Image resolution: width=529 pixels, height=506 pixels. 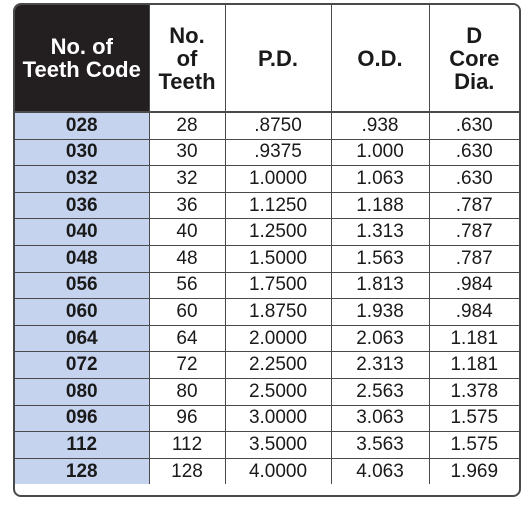 I want to click on teeth-code-cell: 030, so click(x=82, y=152).